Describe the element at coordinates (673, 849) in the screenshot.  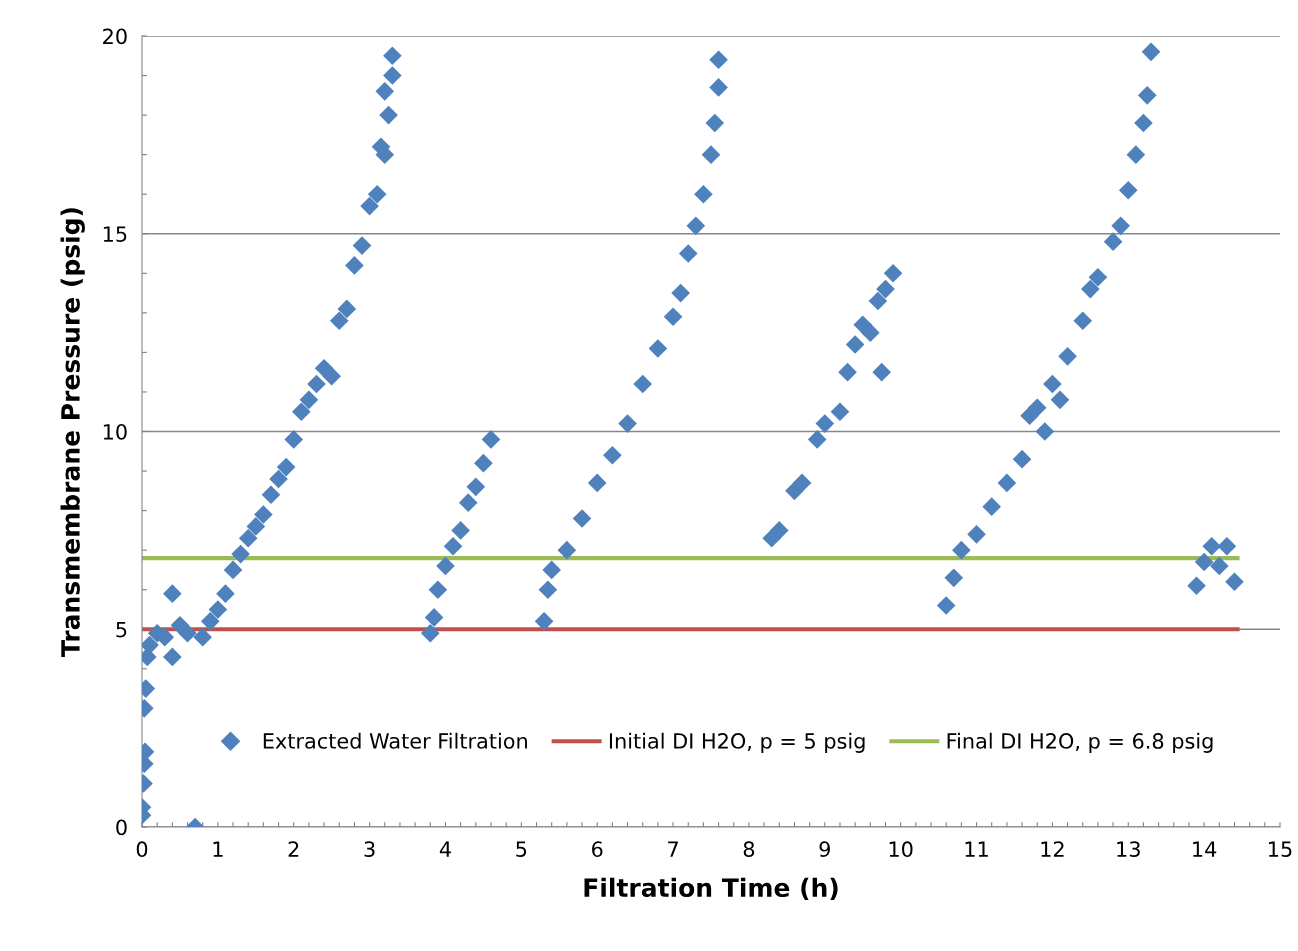
I see `x-tick-label: 7` at that location.